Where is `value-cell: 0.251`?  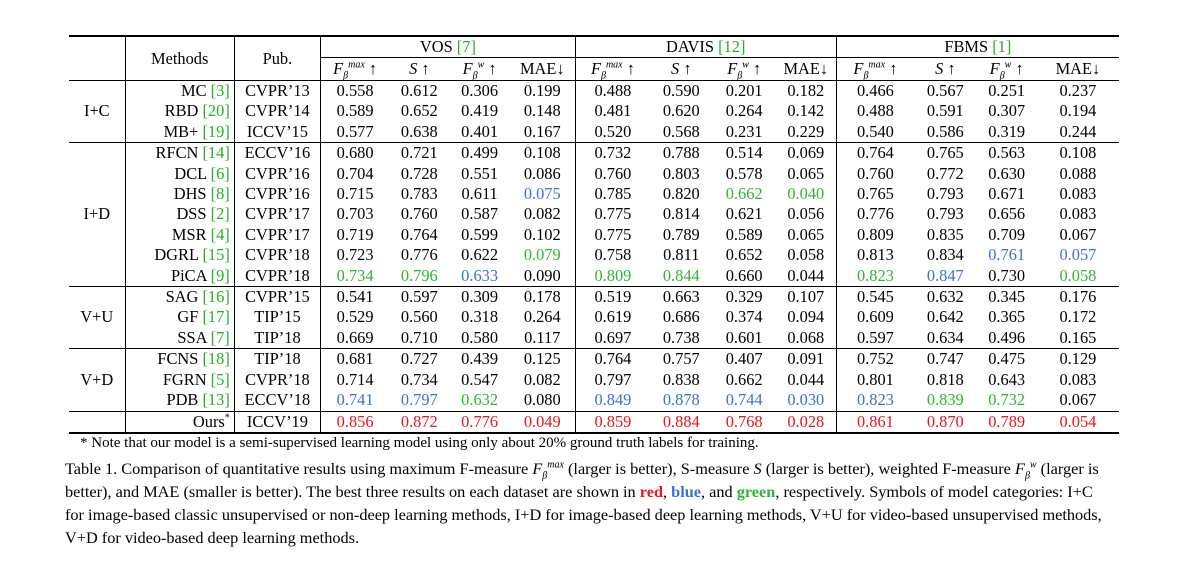 value-cell: 0.251 is located at coordinates (1006, 91).